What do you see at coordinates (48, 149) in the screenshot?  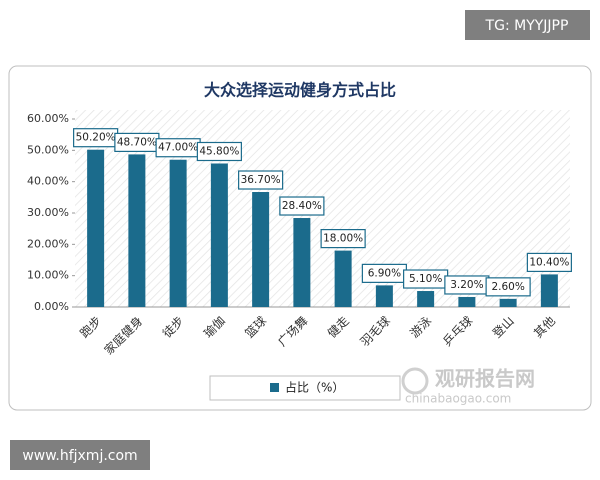 I see `y-tick-label: 50.00%` at bounding box center [48, 149].